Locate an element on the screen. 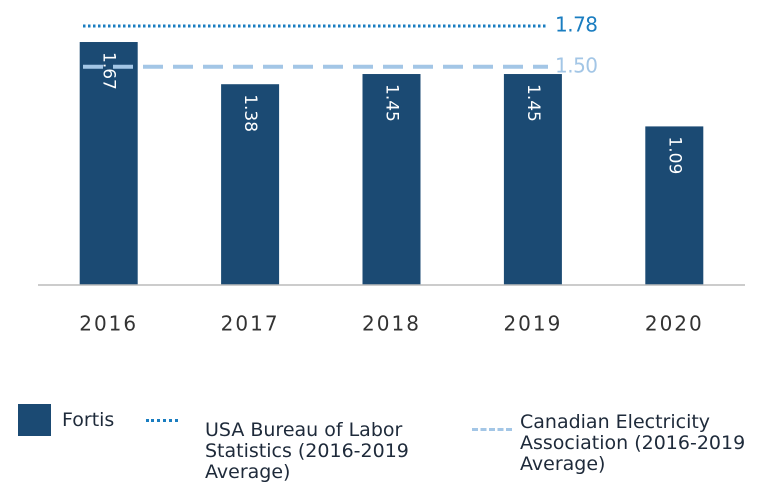 The height and width of the screenshot is (490, 769). x-tick-label: 2018 is located at coordinates (391, 324).